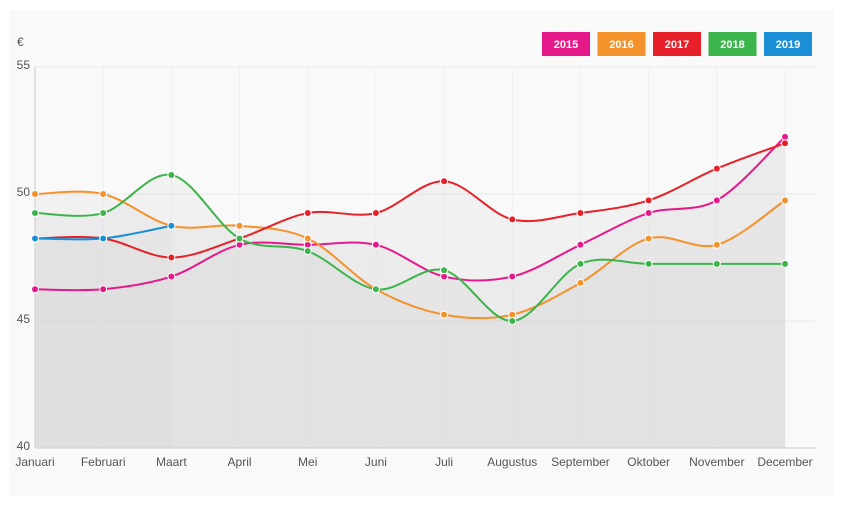 The image size is (853, 511). I want to click on x-tick-label: Oktober, so click(648, 462).